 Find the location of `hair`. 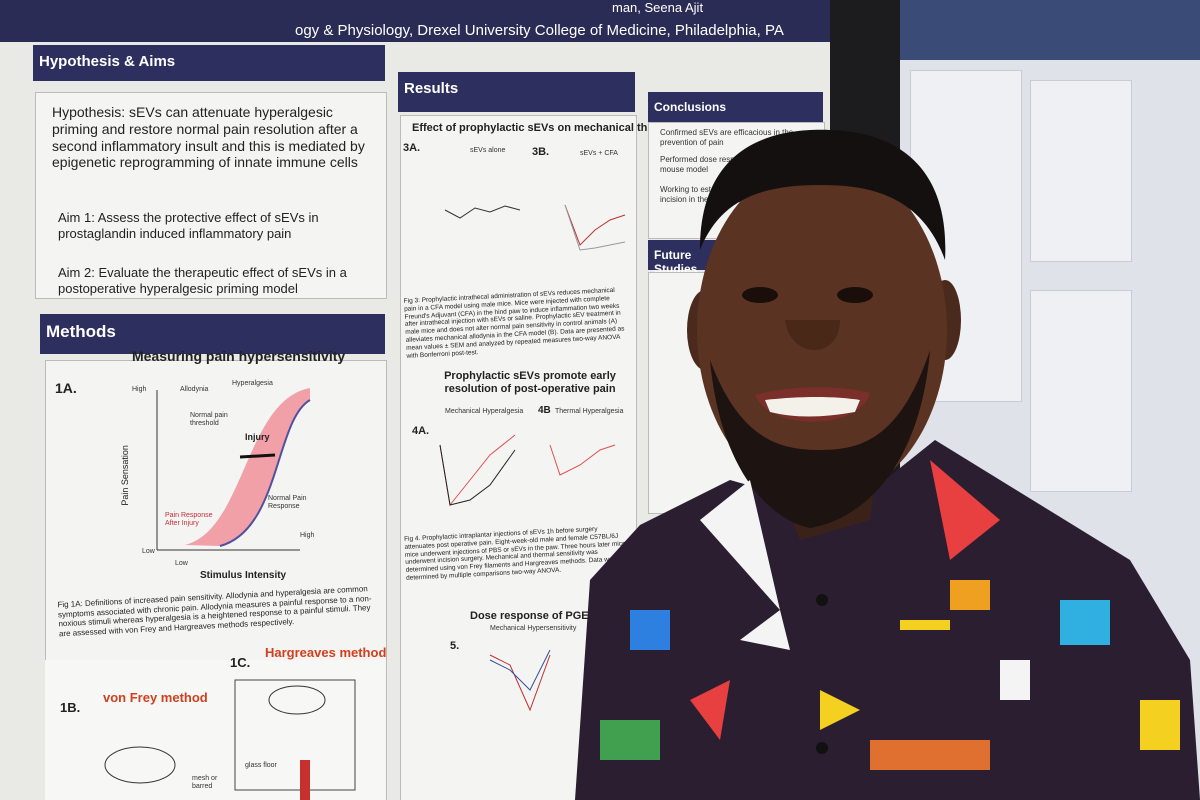

hair is located at coordinates (823, 194).